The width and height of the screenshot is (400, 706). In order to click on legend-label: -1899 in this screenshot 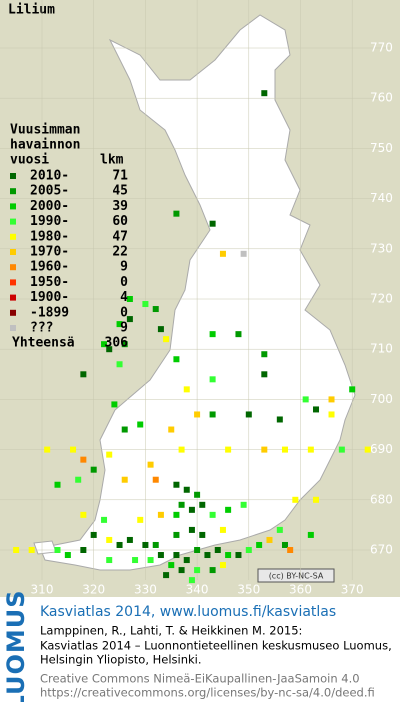, I will do `click(49, 312)`.